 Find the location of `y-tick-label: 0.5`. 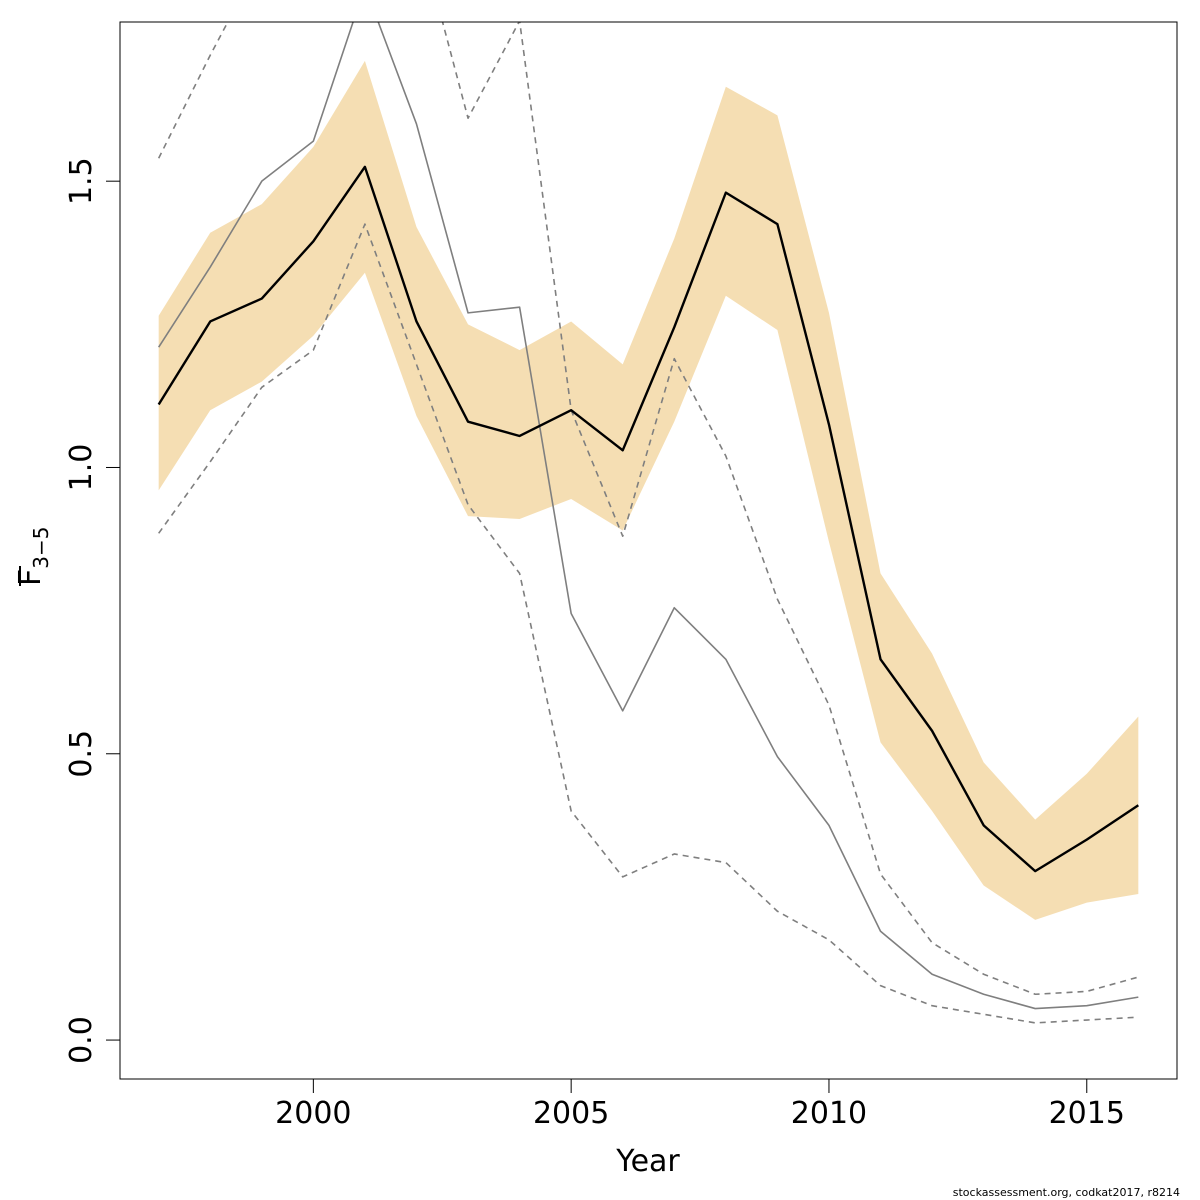

y-tick-label: 0.5 is located at coordinates (81, 754).